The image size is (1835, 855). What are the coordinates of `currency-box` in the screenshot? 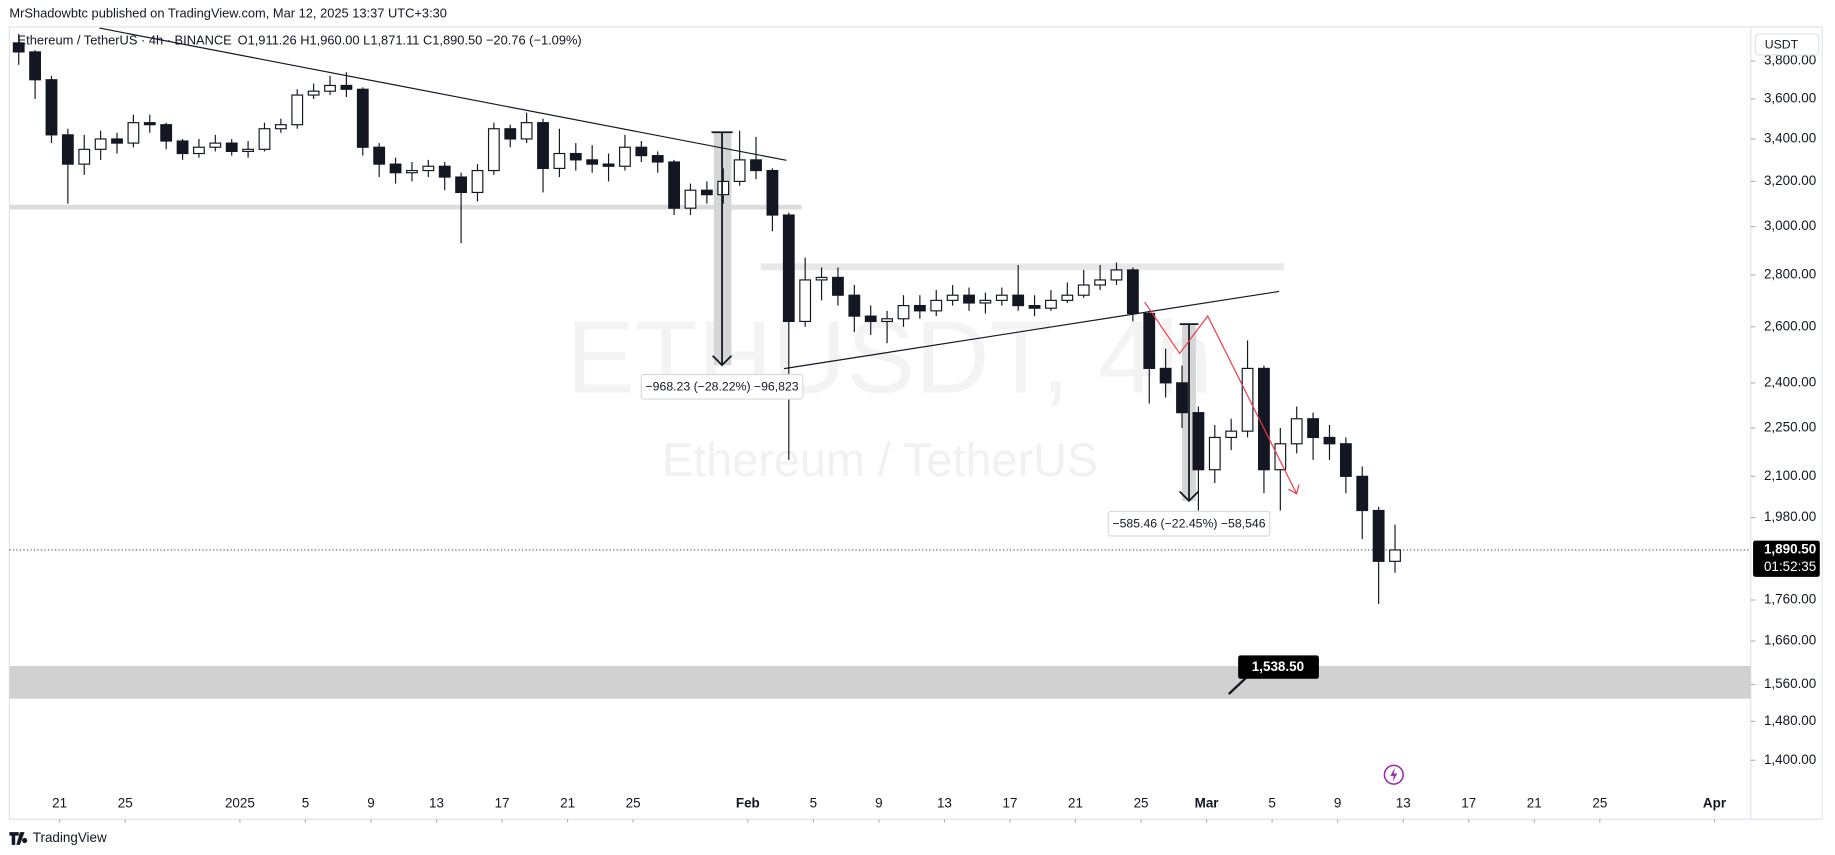 It's located at (1787, 44).